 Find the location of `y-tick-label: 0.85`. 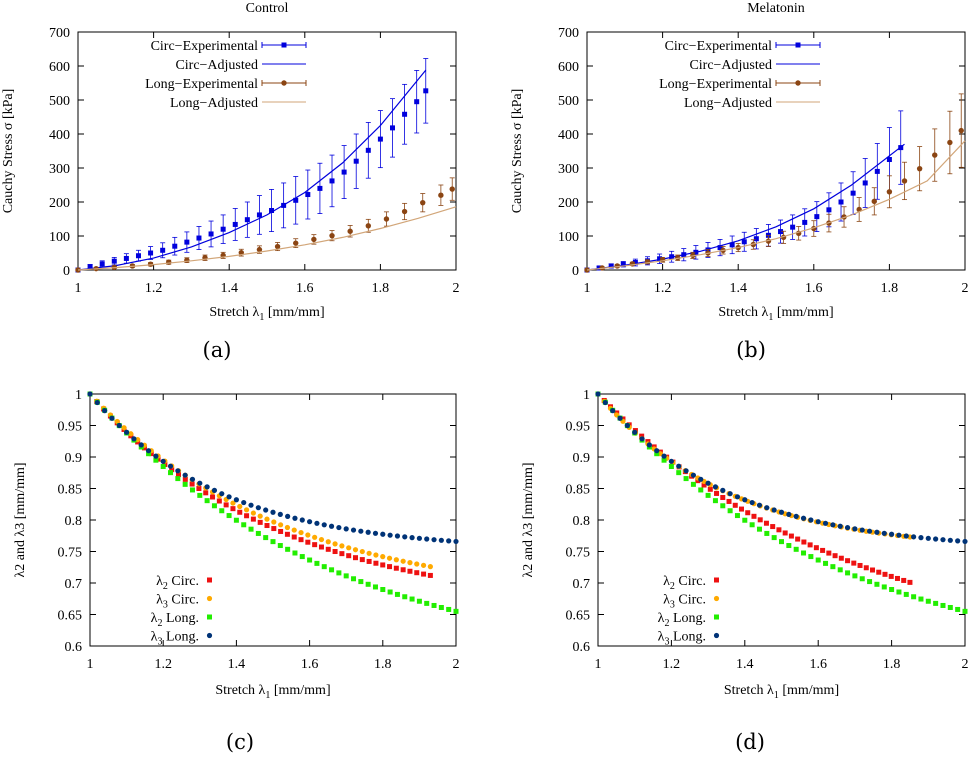

y-tick-label: 0.85 is located at coordinates (70, 490).